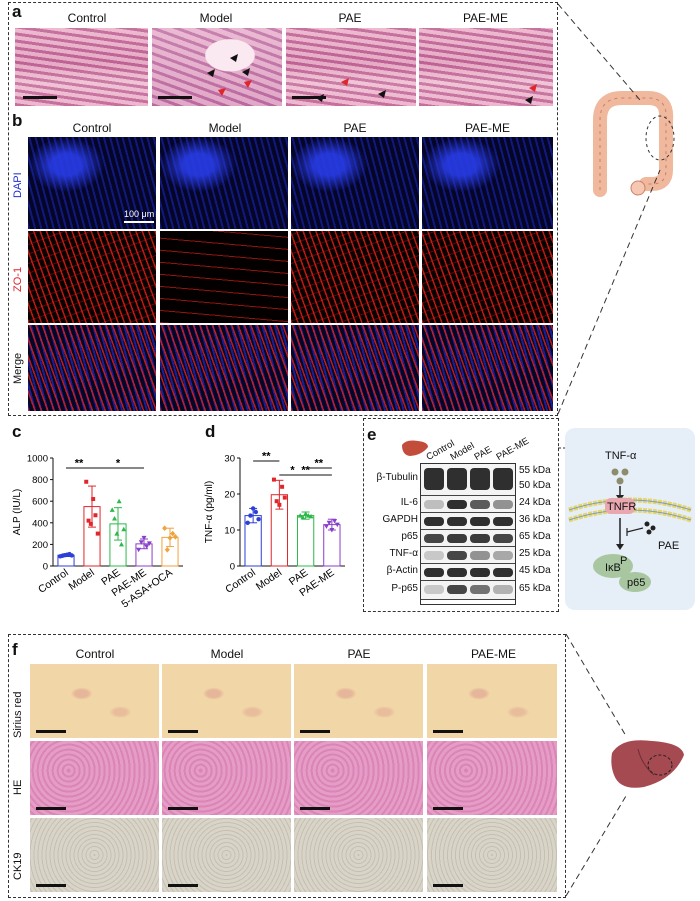 Image resolution: width=700 pixels, height=901 pixels. Describe the element at coordinates (92, 277) in the screenshot. I see `panel-b-zo1-control` at that location.